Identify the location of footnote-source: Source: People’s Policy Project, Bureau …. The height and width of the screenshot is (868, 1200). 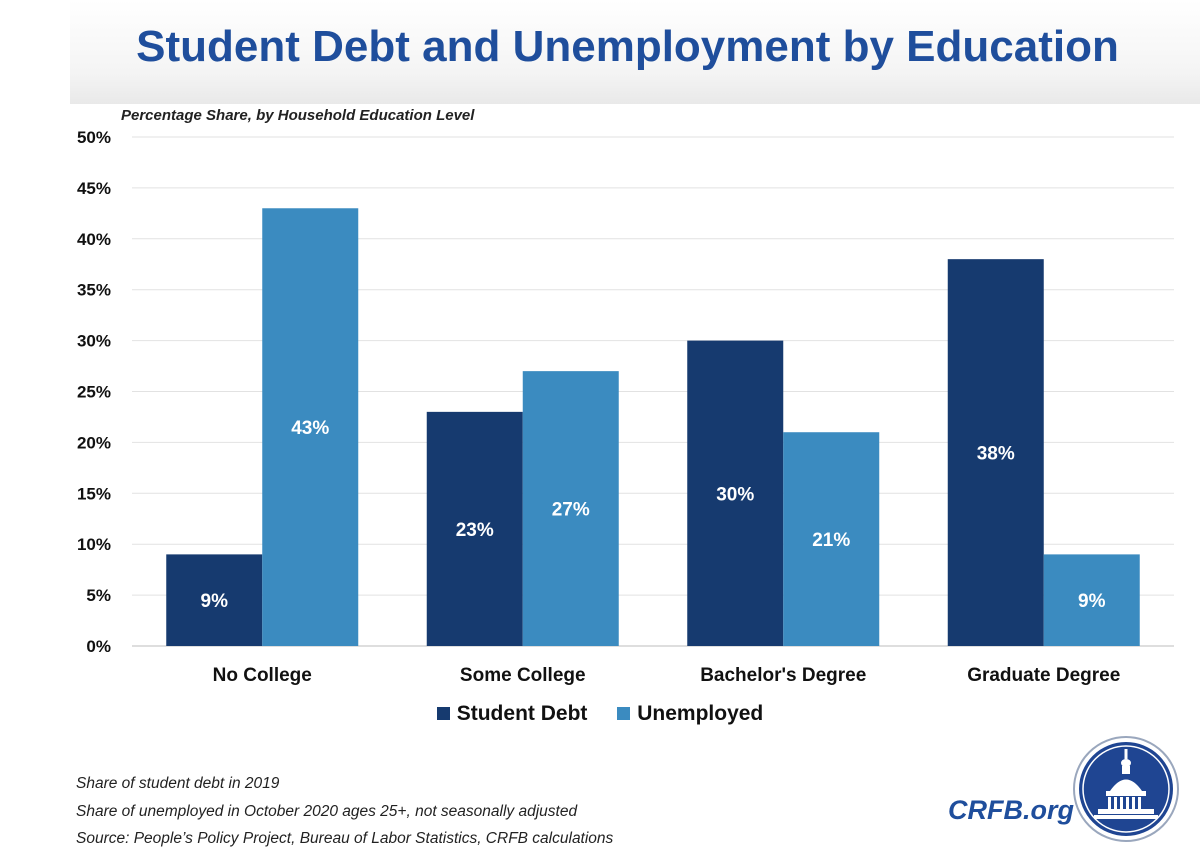
(345, 838).